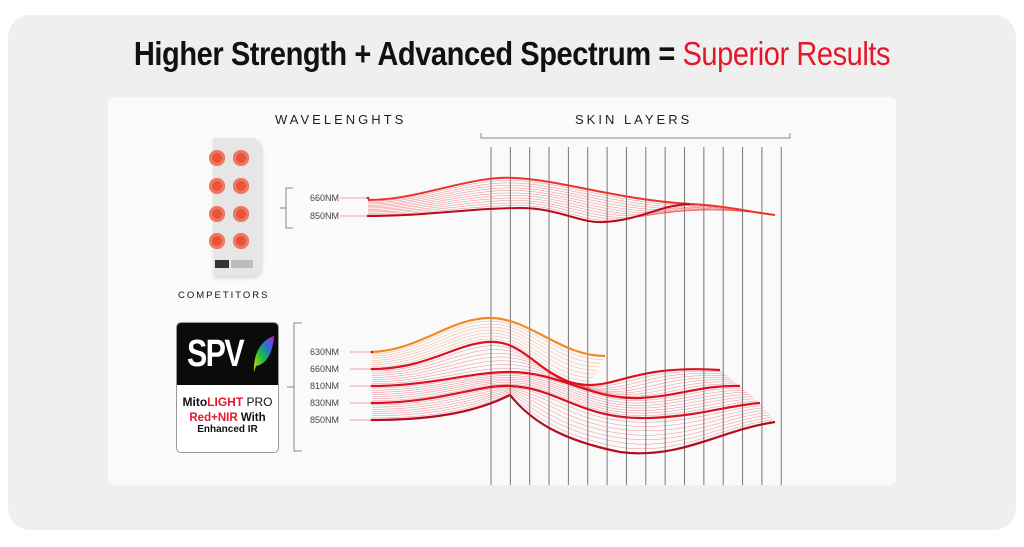 This screenshot has width=1024, height=547. Describe the element at coordinates (325, 386) in the screenshot. I see `wavelength-label: 810NM` at that location.